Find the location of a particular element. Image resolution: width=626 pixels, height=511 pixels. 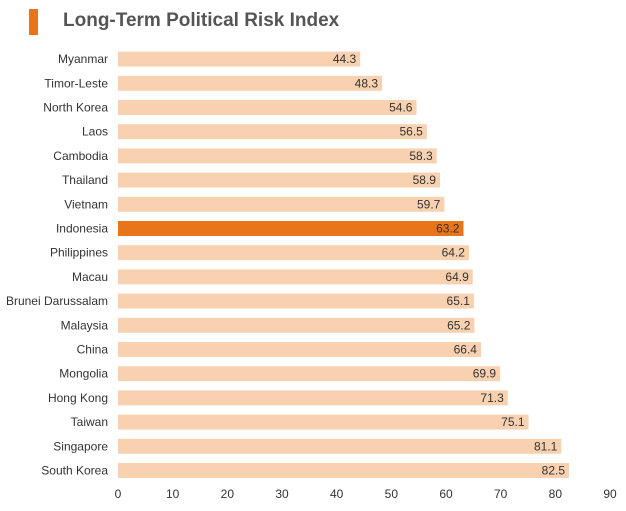

value-label: 64.2 is located at coordinates (454, 253).